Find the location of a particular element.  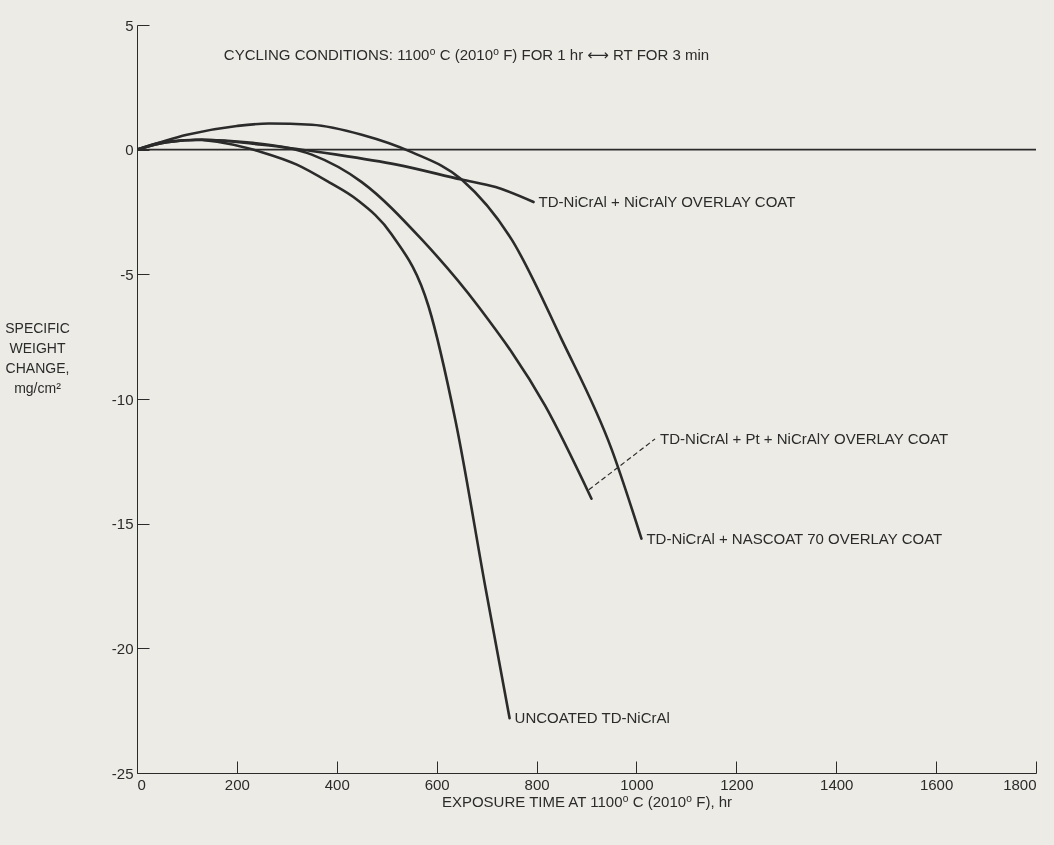

text: TD-NiCrAl + Pt + NiCrAlY OVERLAY COAT is located at coordinates (804, 438).